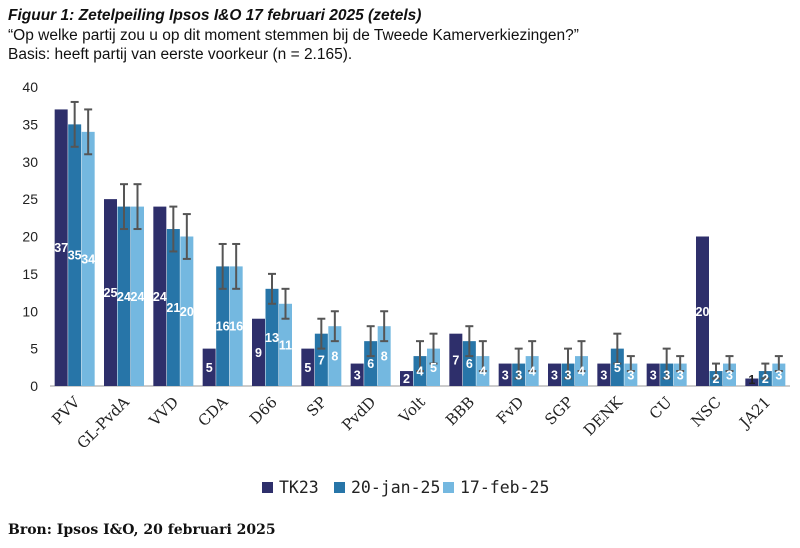 The width and height of the screenshot is (800, 548). I want to click on x-tick-label: NSC, so click(705, 411).